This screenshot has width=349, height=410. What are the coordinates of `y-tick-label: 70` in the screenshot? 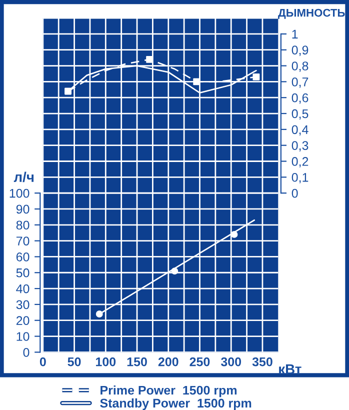 It's located at (23, 241).